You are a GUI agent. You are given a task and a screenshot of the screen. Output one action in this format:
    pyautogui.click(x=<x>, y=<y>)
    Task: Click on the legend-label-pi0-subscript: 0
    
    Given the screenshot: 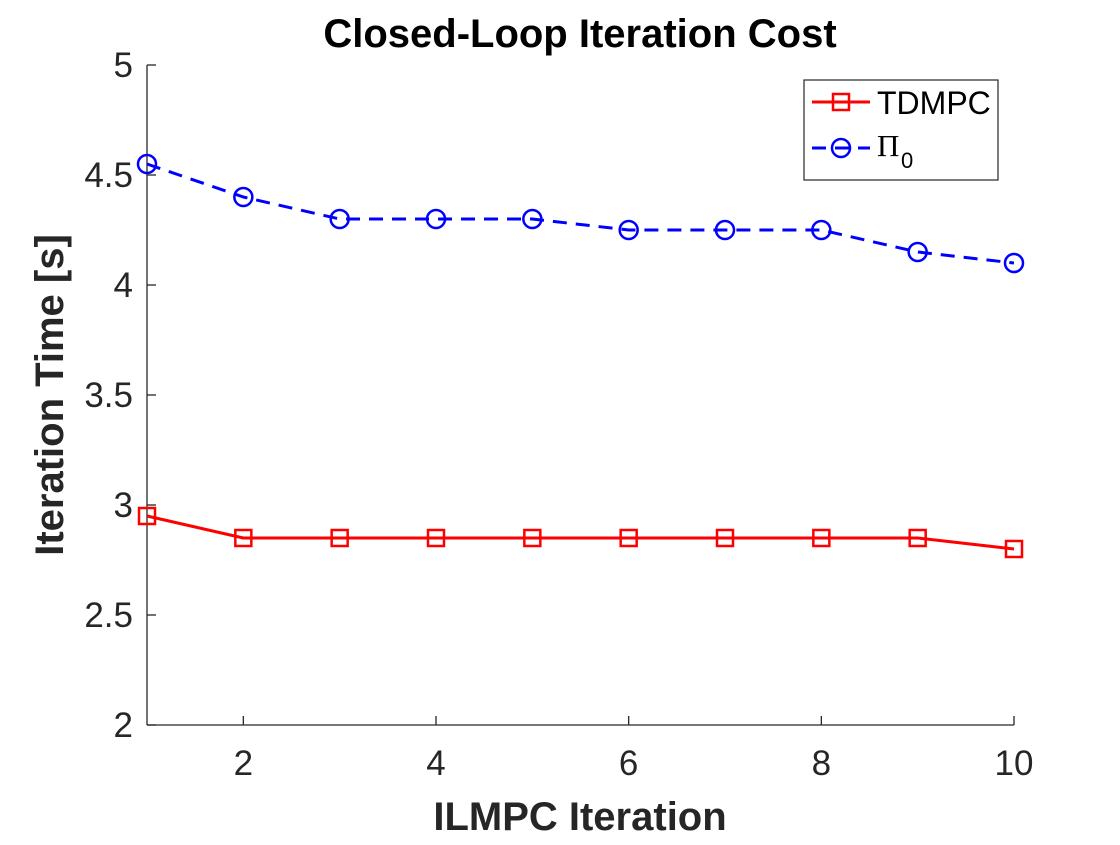 What is the action you would take?
    pyautogui.click(x=907, y=160)
    